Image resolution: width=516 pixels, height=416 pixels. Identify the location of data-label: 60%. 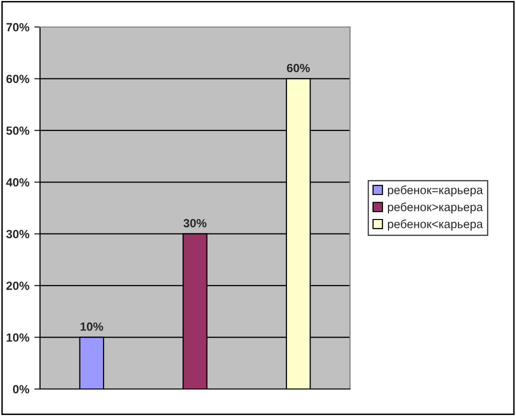
(298, 68).